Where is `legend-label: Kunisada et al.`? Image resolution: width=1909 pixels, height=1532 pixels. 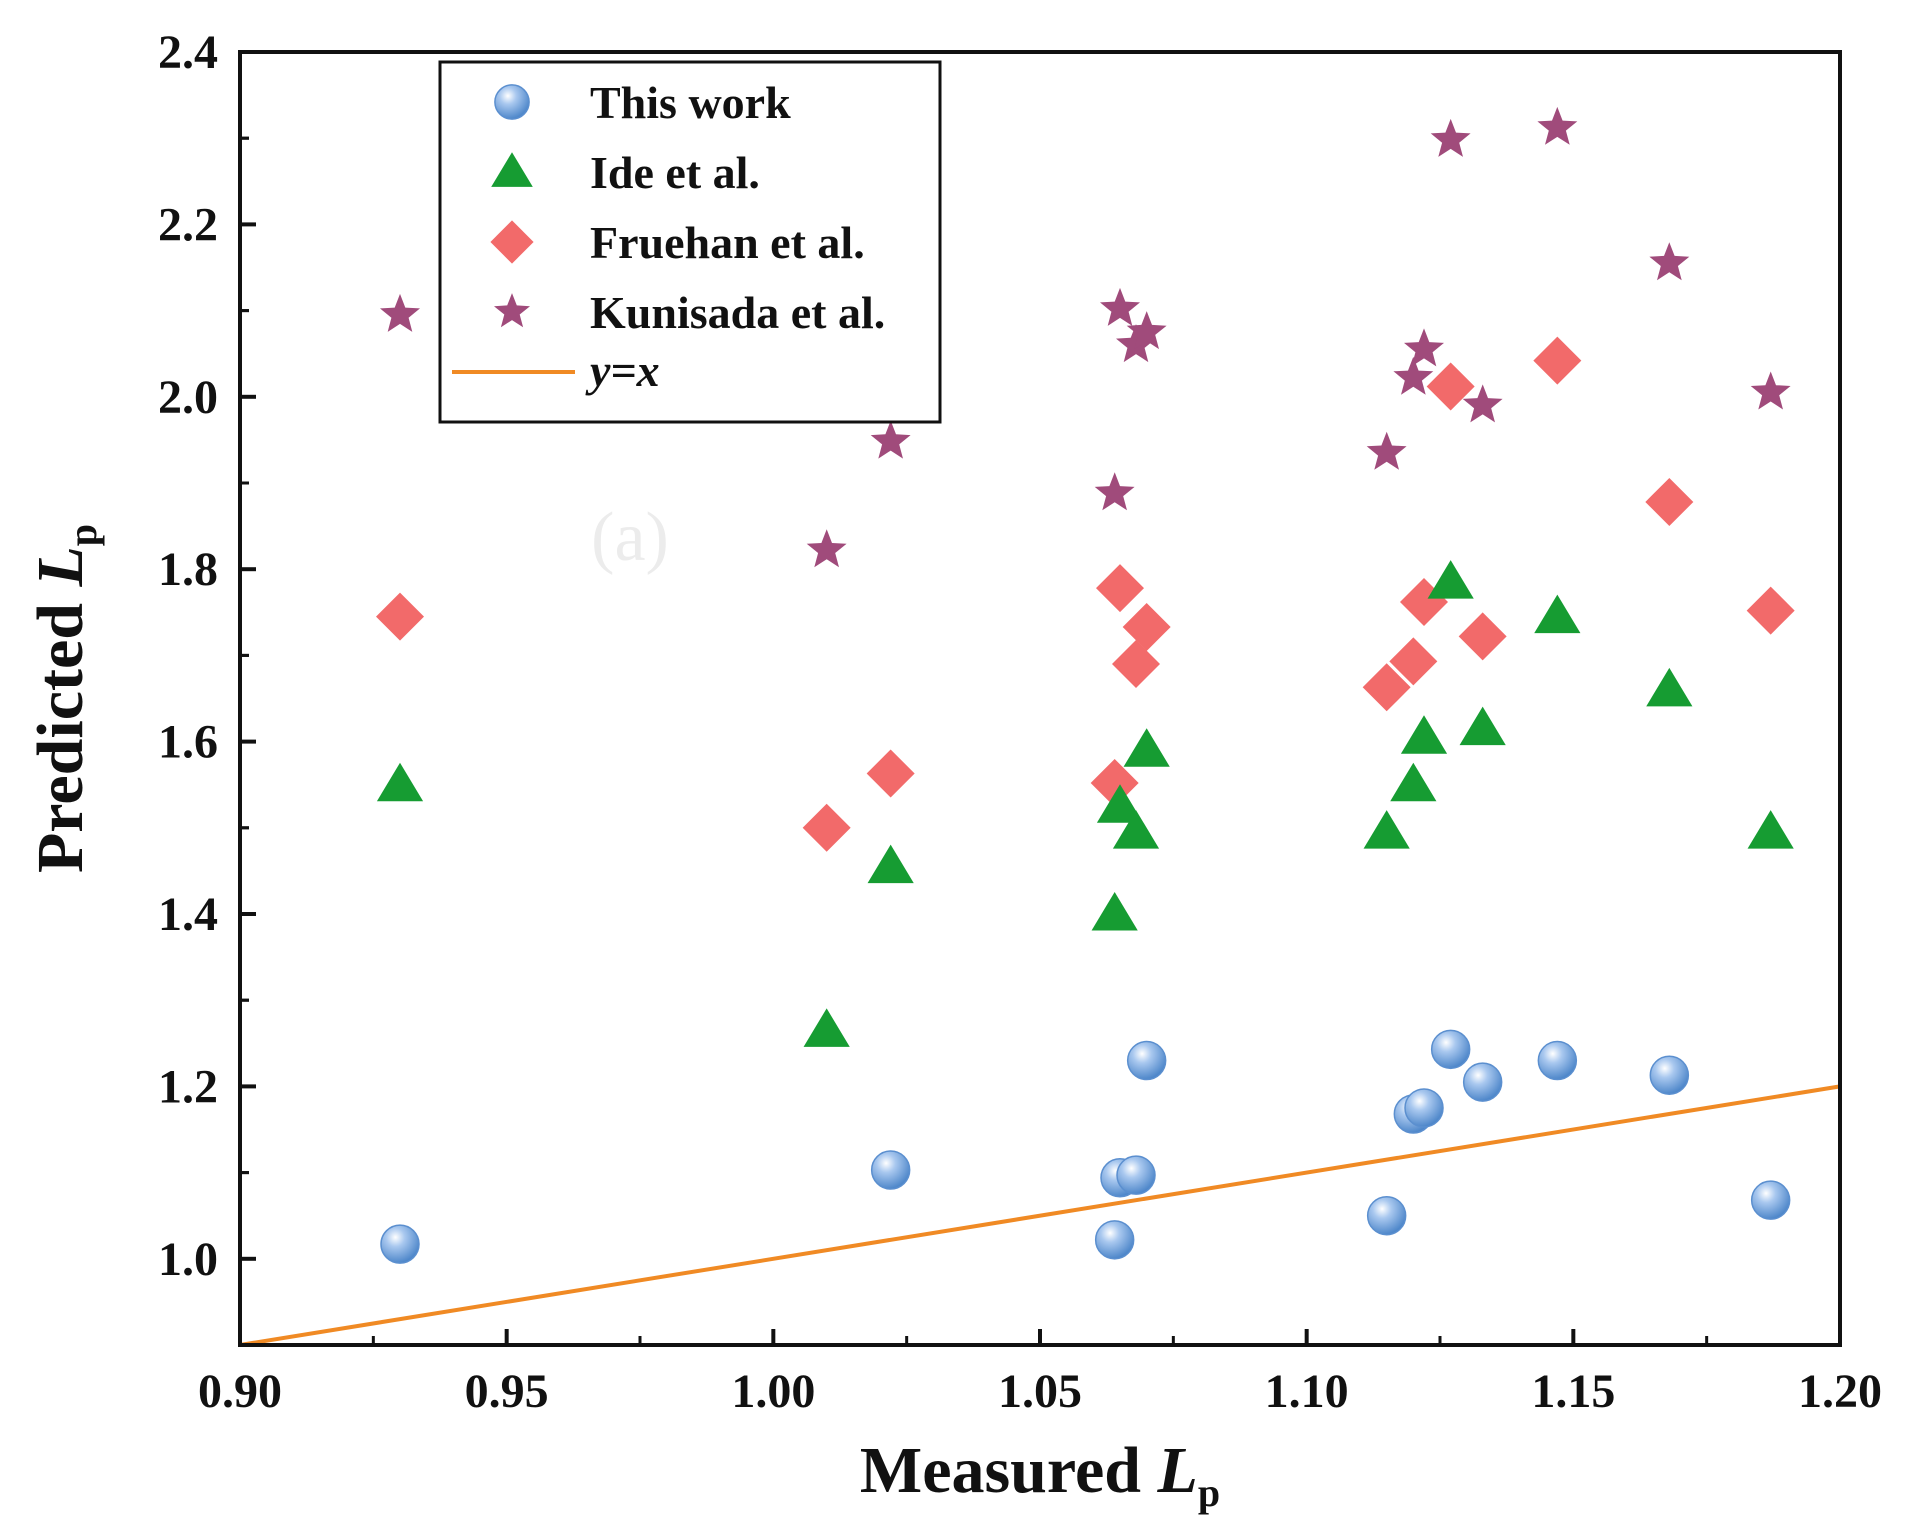
legend-label: Kunisada et al. is located at coordinates (737, 312).